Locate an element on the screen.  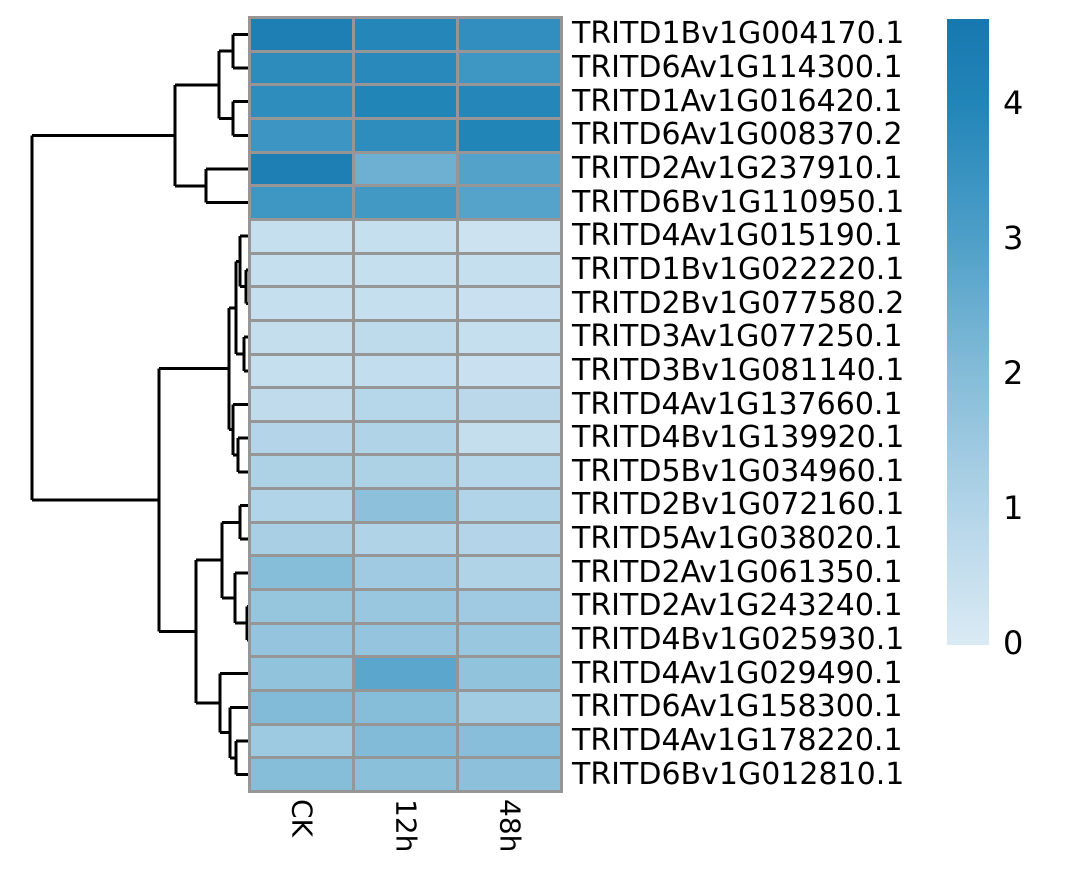
row-label: TRITD1Bv1G022220.1 is located at coordinates (738, 269).